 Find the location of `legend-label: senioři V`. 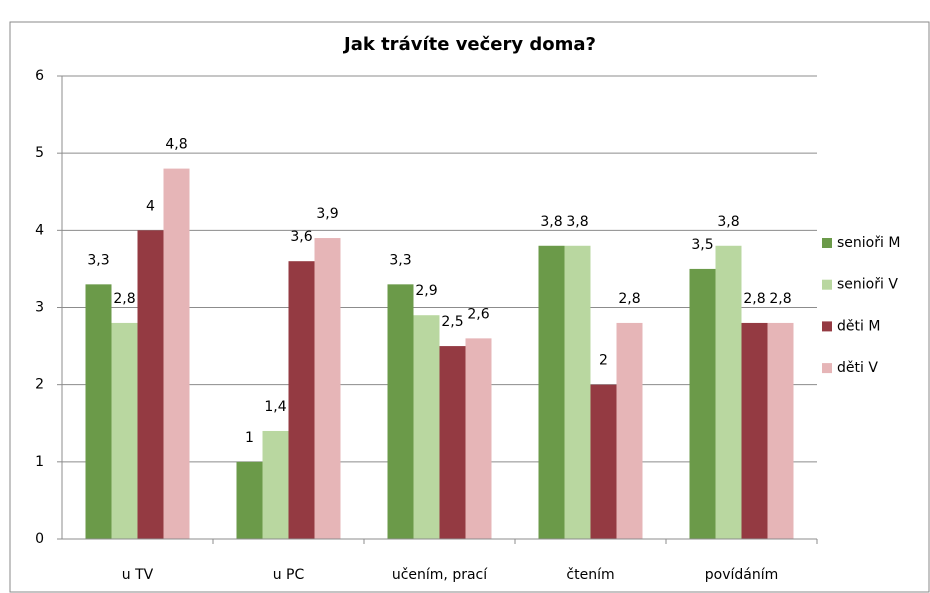

legend-label: senioři V is located at coordinates (867, 285).